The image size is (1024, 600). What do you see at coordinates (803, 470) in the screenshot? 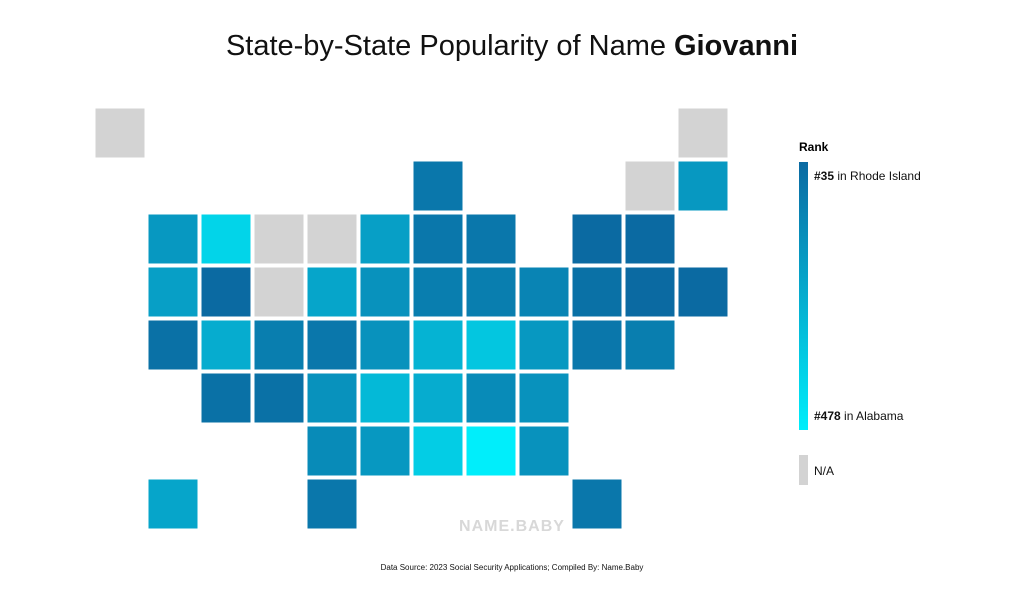
I see `legend-na-swatch` at bounding box center [803, 470].